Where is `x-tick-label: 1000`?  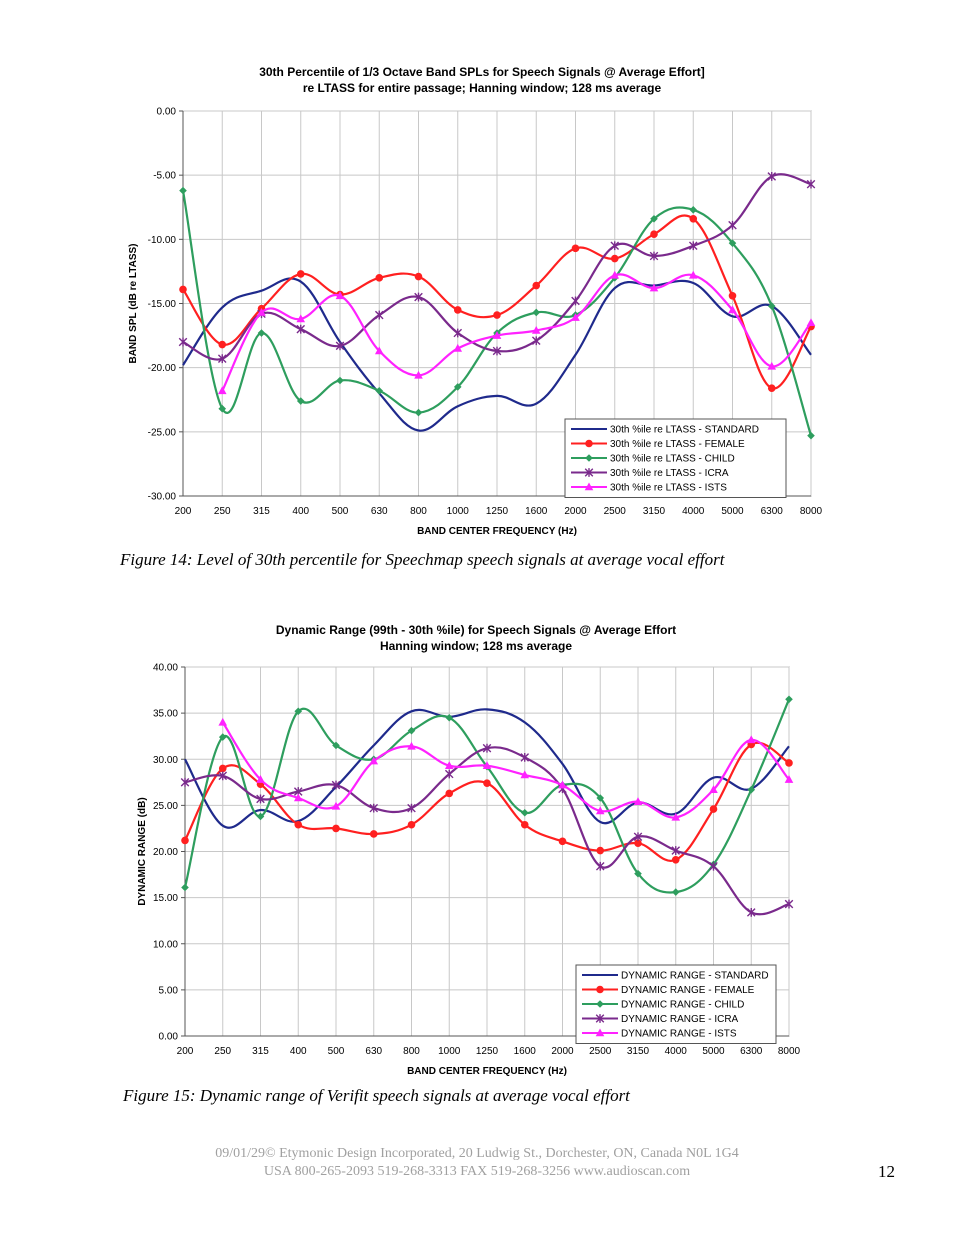
x-tick-label: 1000 is located at coordinates (449, 1051).